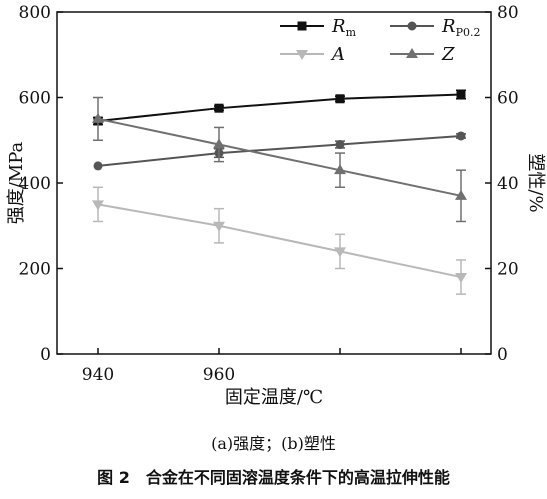 The height and width of the screenshot is (499, 547). Describe the element at coordinates (380, 40) in the screenshot. I see `legend: Rm RP0.2 A Z` at that location.